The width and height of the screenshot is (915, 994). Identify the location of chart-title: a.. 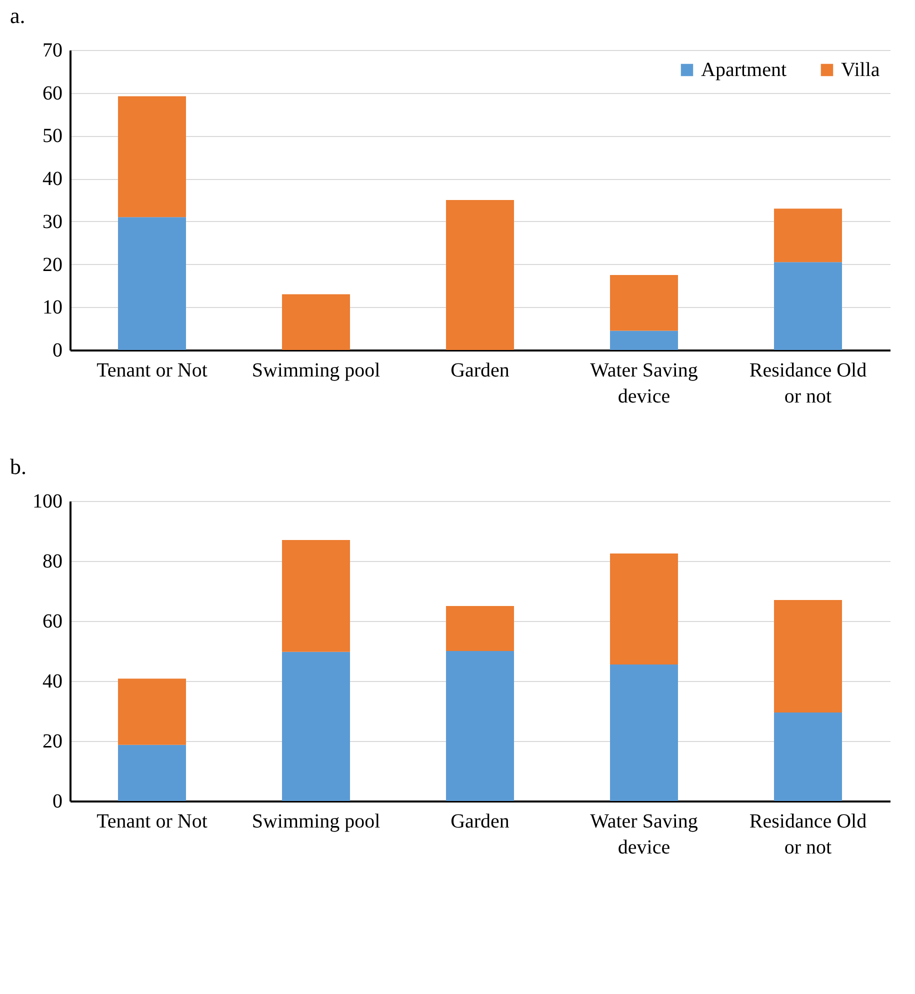
(18, 15).